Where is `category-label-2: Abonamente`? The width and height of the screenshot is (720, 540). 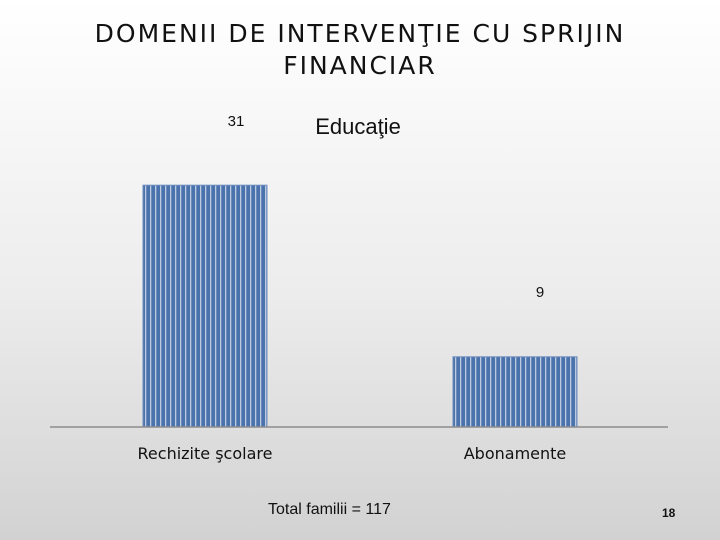
category-label-2: Abonamente is located at coordinates (515, 453).